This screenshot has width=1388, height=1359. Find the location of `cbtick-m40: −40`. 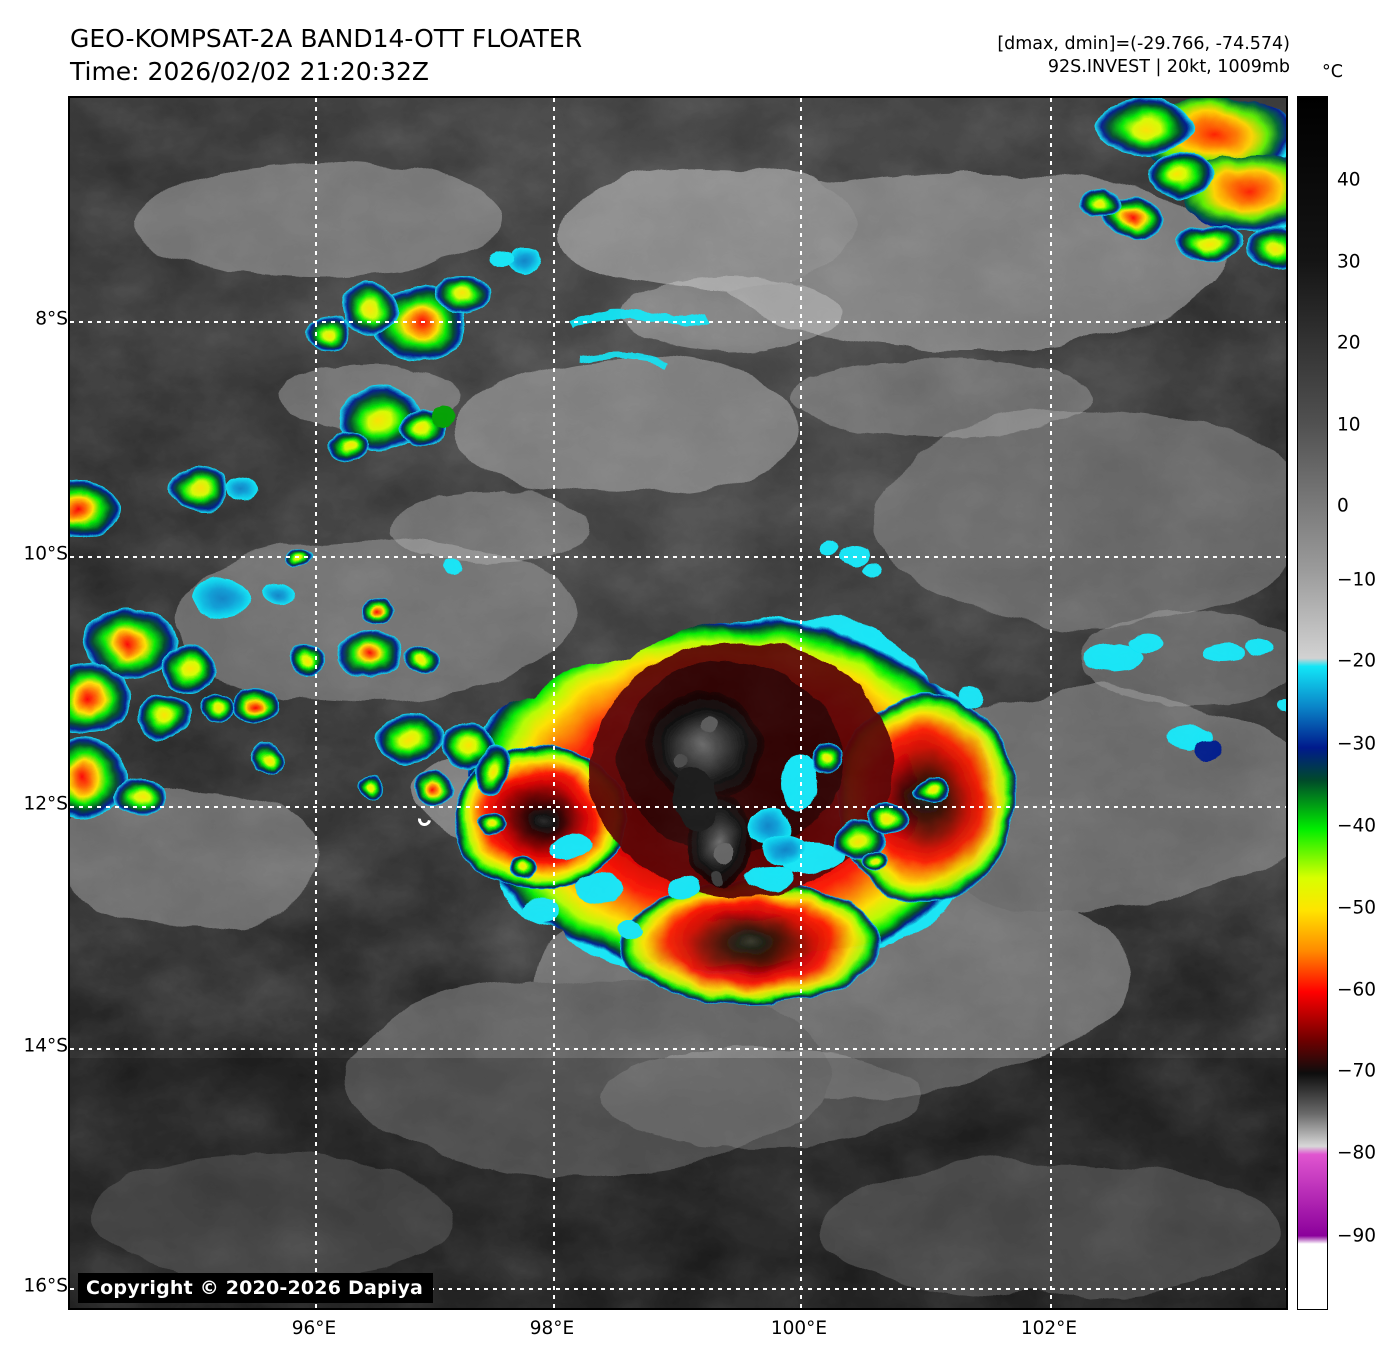

cbtick-m40: −40 is located at coordinates (1357, 826).